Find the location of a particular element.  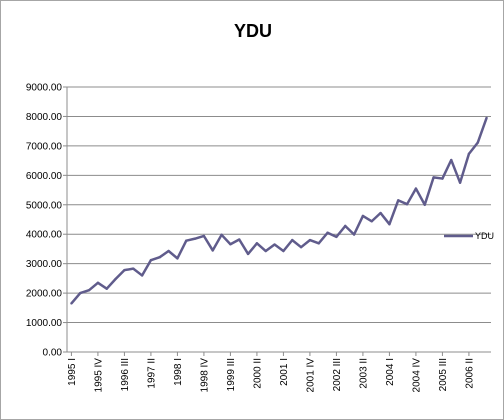

y-tick-label: 2000.00 is located at coordinates (44, 294).